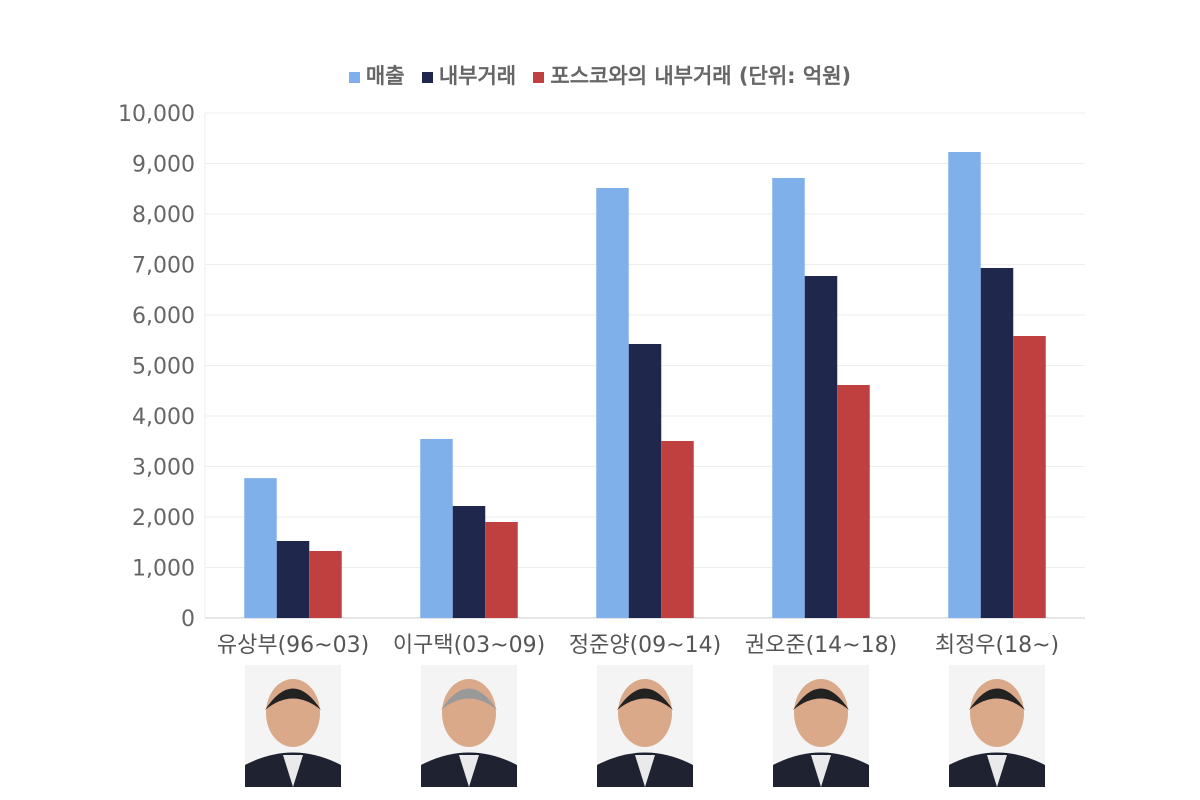 The height and width of the screenshot is (800, 1200). What do you see at coordinates (163, 316) in the screenshot?
I see `y-tick-label: 6,000` at bounding box center [163, 316].